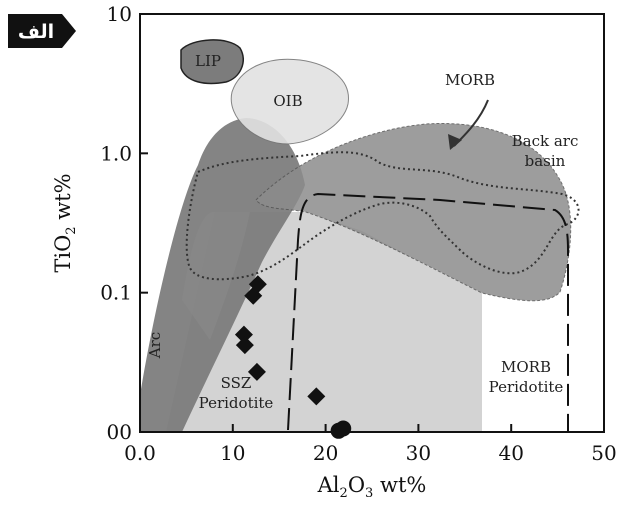 The image size is (628, 505). I want to click on label-back-arc-basin: basin, so click(545, 161).